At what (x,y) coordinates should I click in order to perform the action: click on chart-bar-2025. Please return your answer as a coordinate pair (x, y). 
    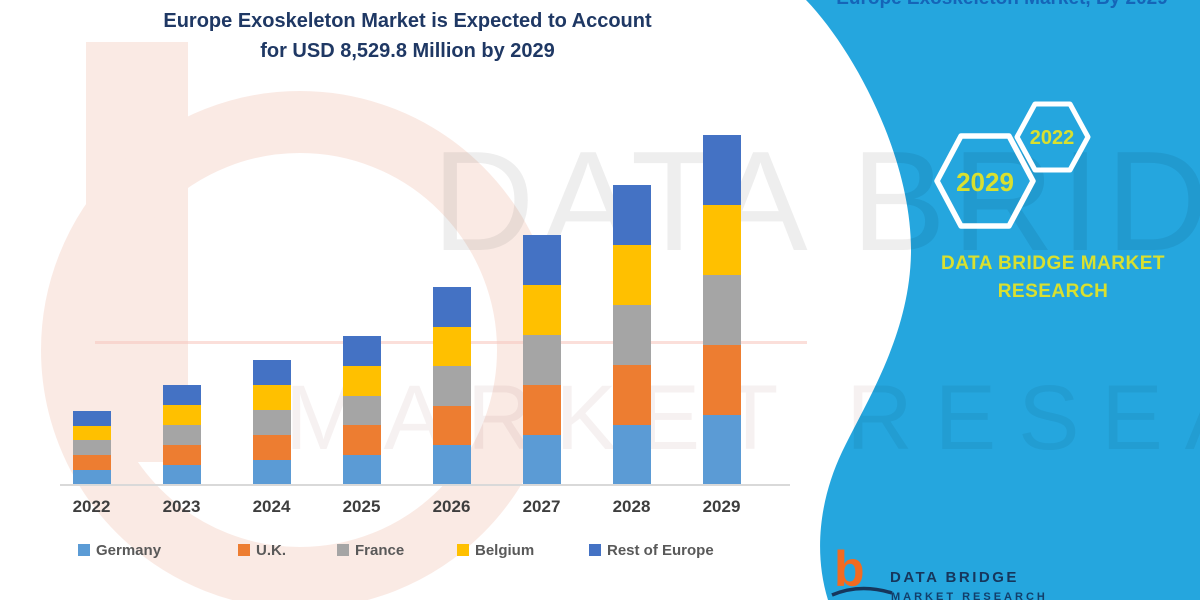
    Looking at the image, I should click on (361, 410).